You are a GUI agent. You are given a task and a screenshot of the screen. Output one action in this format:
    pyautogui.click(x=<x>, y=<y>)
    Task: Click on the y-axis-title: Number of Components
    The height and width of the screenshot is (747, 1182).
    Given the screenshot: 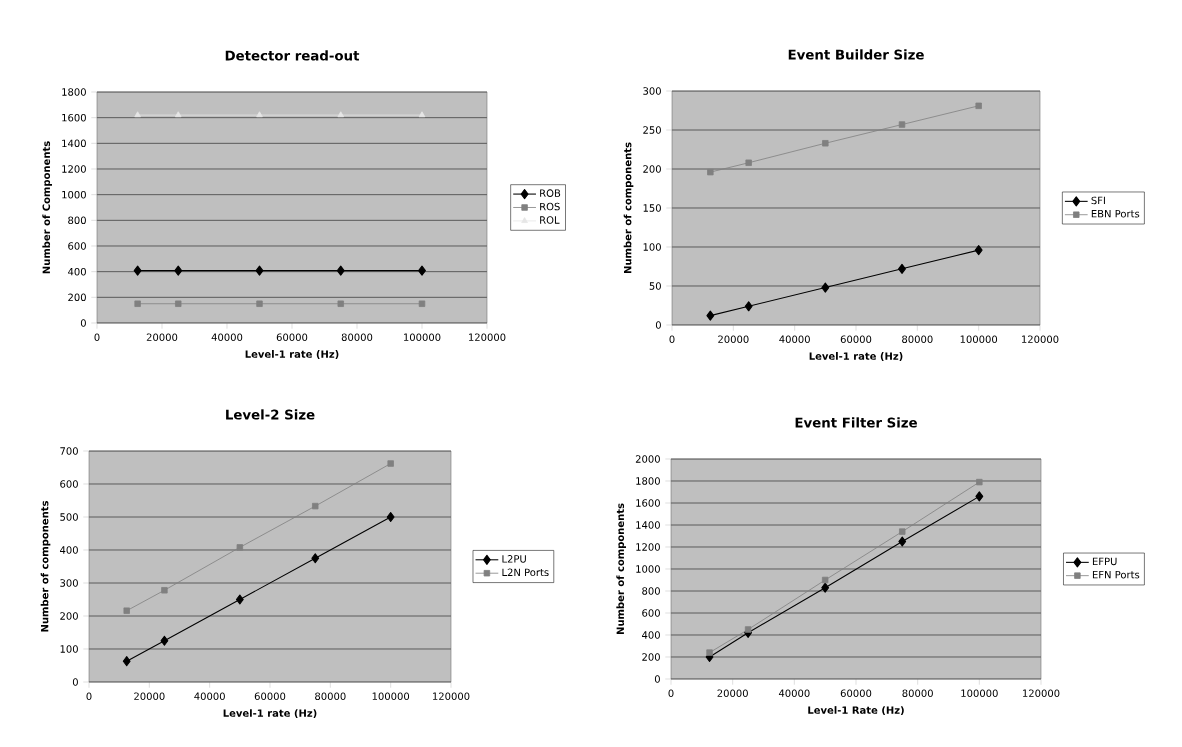 What is the action you would take?
    pyautogui.click(x=47, y=207)
    